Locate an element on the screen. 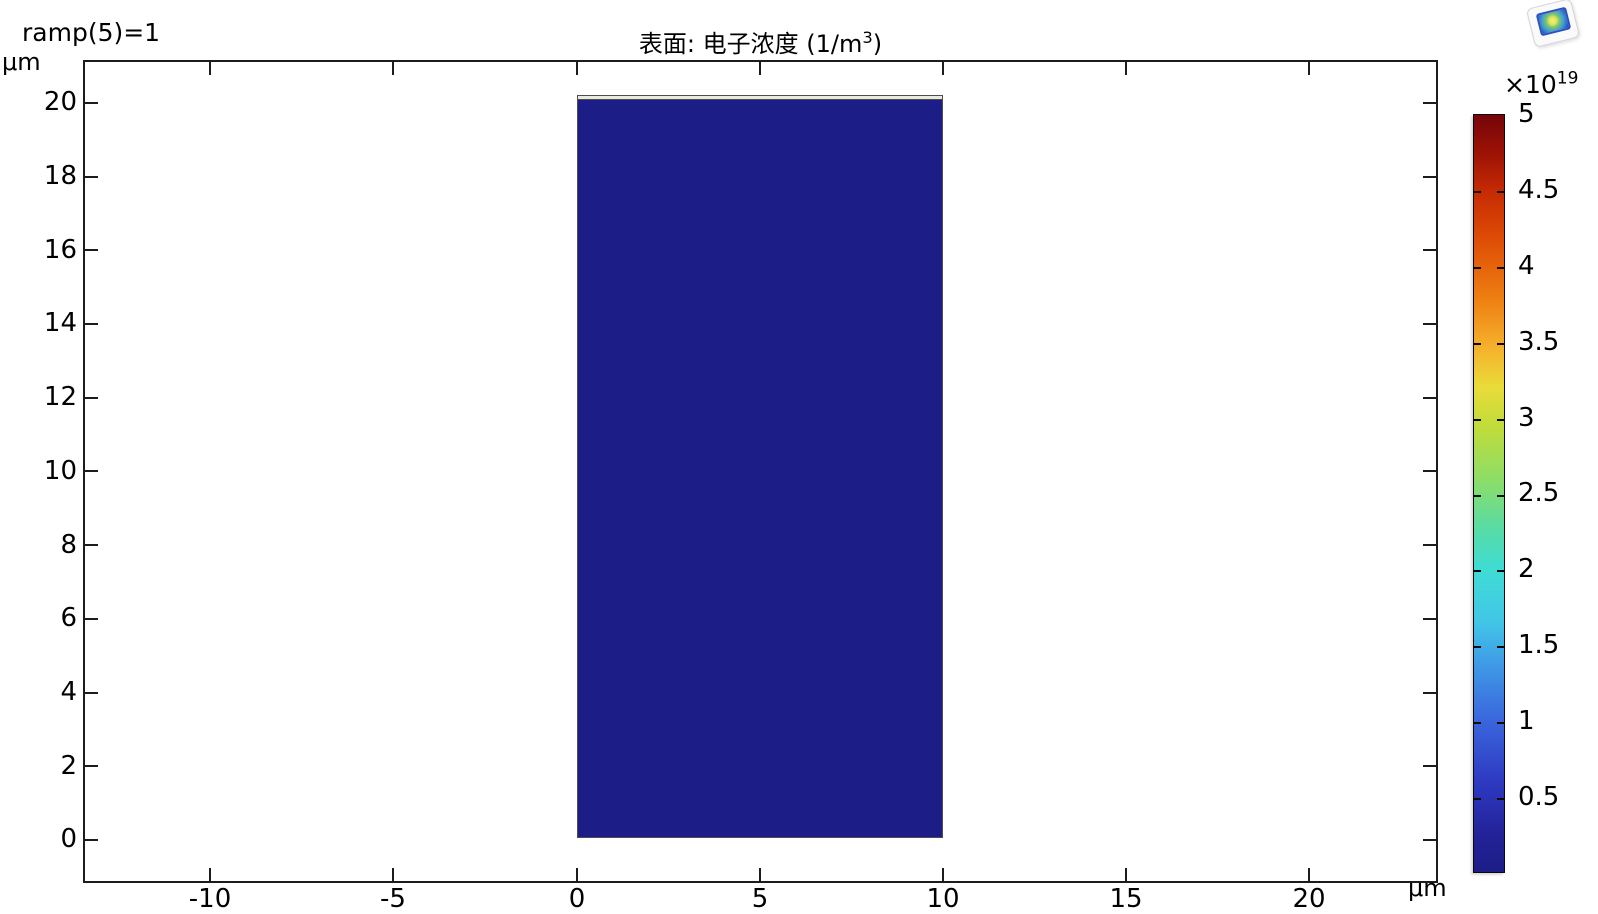  colorbar-gradient is located at coordinates (1489, 493).